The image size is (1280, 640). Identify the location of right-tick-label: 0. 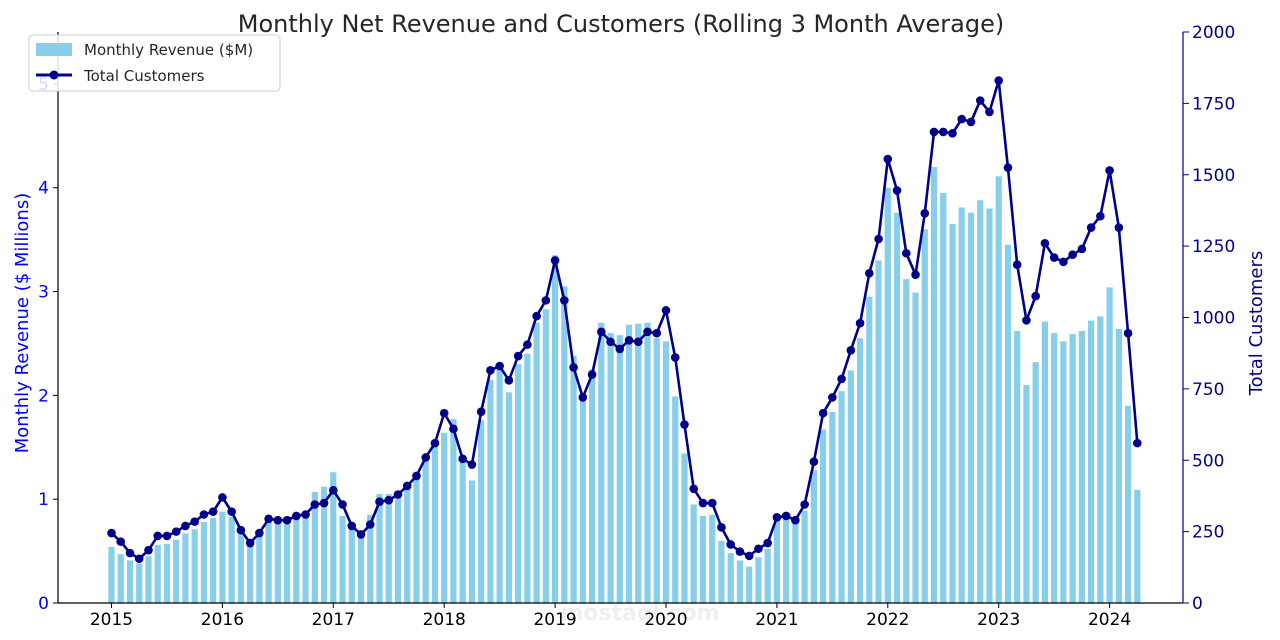
(1197, 604).